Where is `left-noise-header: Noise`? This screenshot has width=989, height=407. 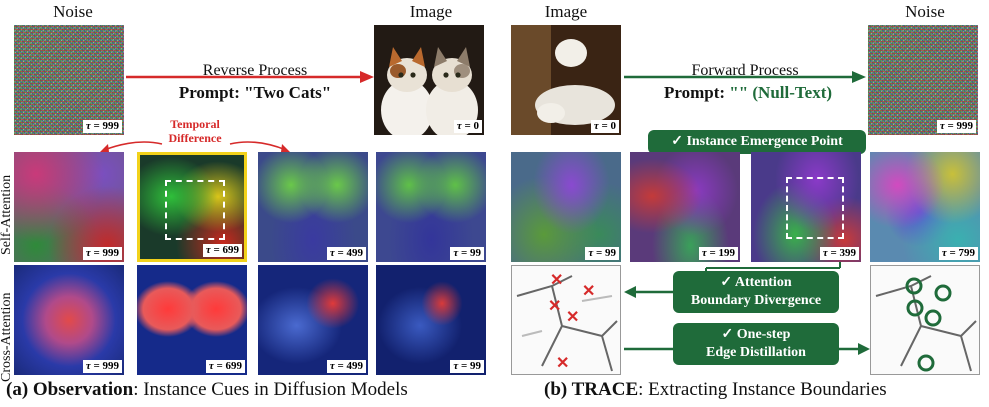 left-noise-header: Noise is located at coordinates (73, 11).